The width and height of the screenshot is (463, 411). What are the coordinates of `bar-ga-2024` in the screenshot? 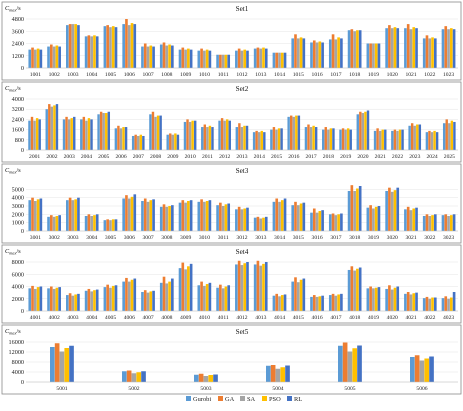 It's located at (429, 140).